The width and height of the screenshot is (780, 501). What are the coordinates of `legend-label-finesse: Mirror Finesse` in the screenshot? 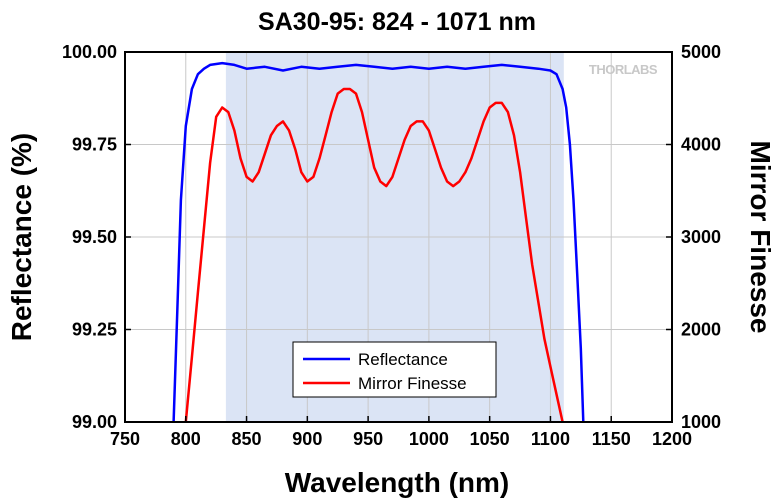 It's located at (412, 383).